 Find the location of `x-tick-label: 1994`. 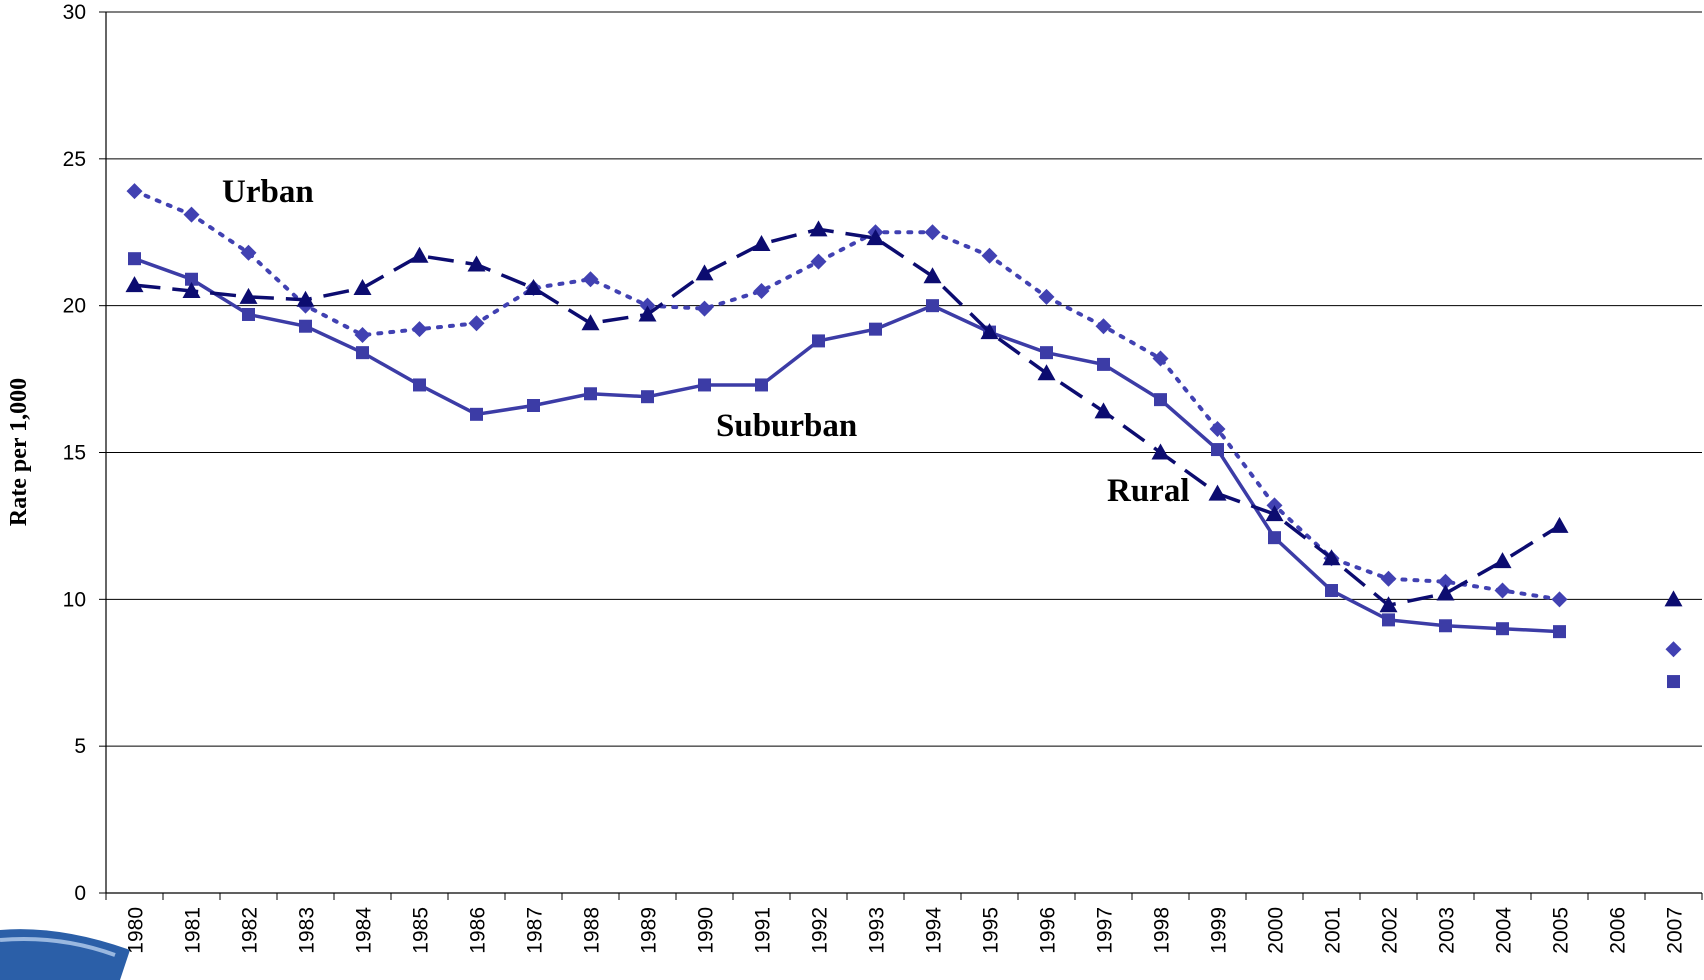

x-tick-label: 1994 is located at coordinates (934, 930).